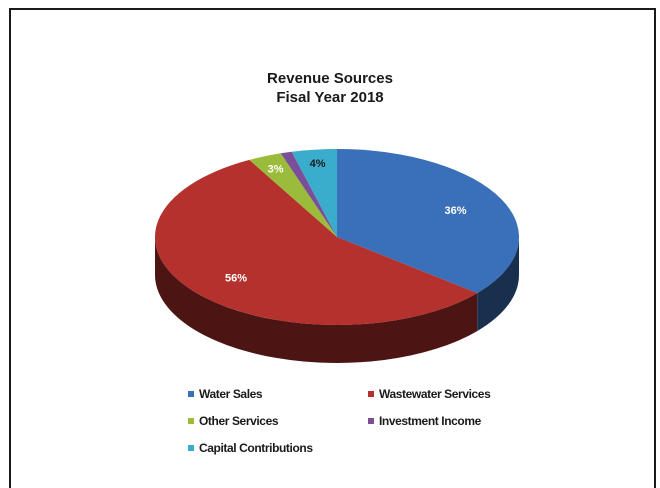 This screenshot has width=660, height=488. I want to click on legend-item-water-sales: Water Sales, so click(225, 394).